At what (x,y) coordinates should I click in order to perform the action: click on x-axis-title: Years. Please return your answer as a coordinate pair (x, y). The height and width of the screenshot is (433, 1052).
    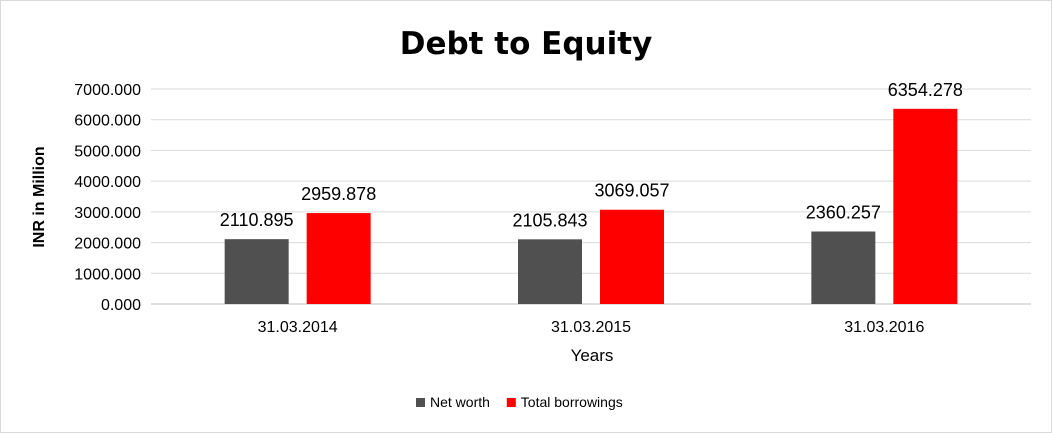
    Looking at the image, I should click on (592, 355).